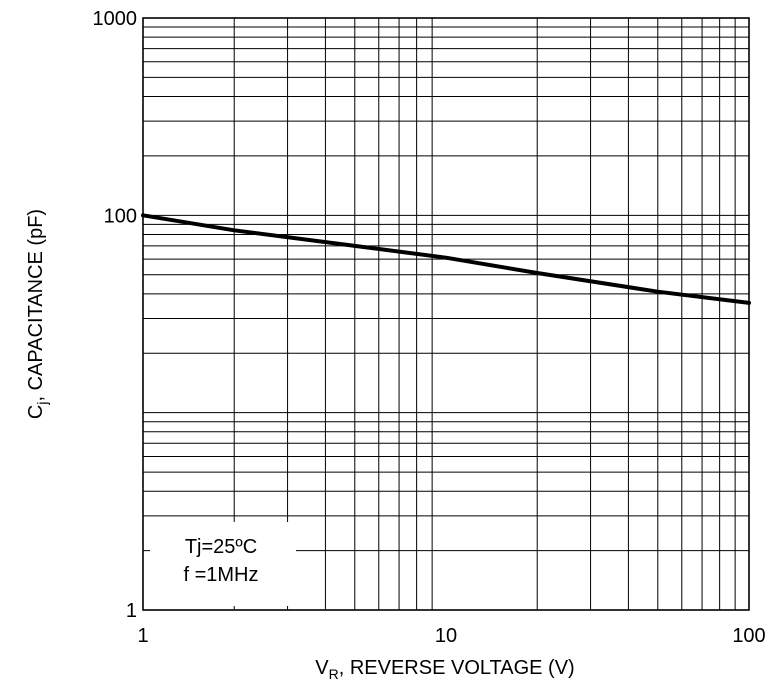 The width and height of the screenshot is (774, 682). I want to click on capacitance-curve, so click(446, 259).